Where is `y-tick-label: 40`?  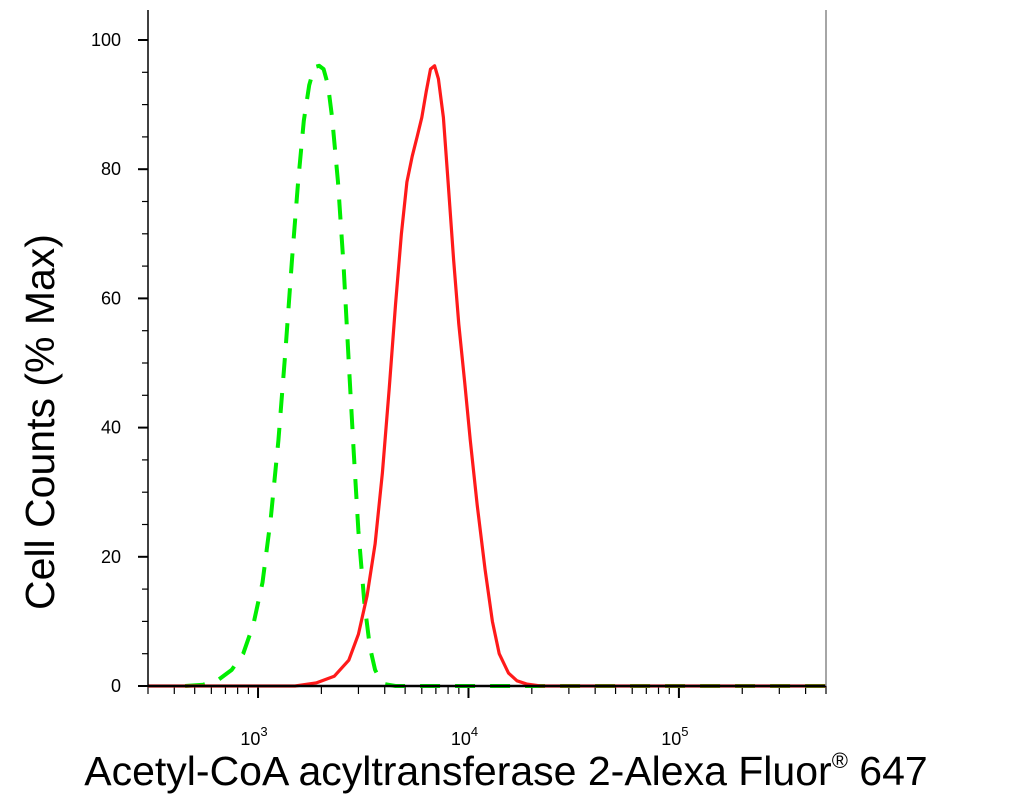
y-tick-label: 40 is located at coordinates (111, 428).